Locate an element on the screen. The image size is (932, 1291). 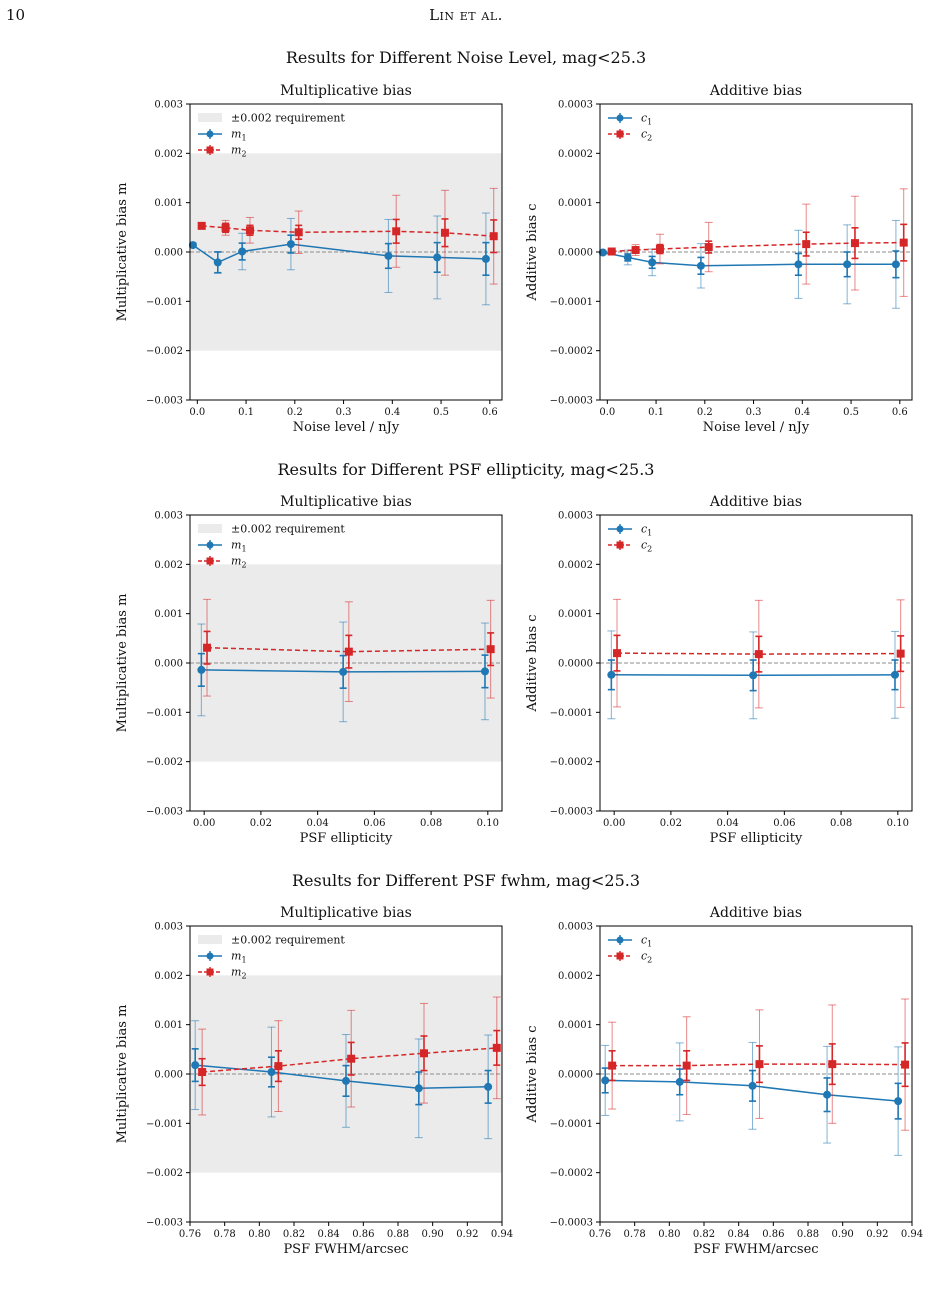
x-tick-label: 0.94 is located at coordinates (502, 1234).